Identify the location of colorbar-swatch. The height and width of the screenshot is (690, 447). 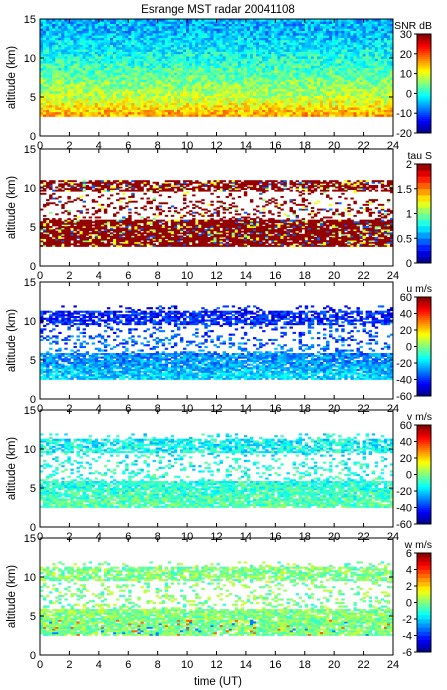
(424, 35).